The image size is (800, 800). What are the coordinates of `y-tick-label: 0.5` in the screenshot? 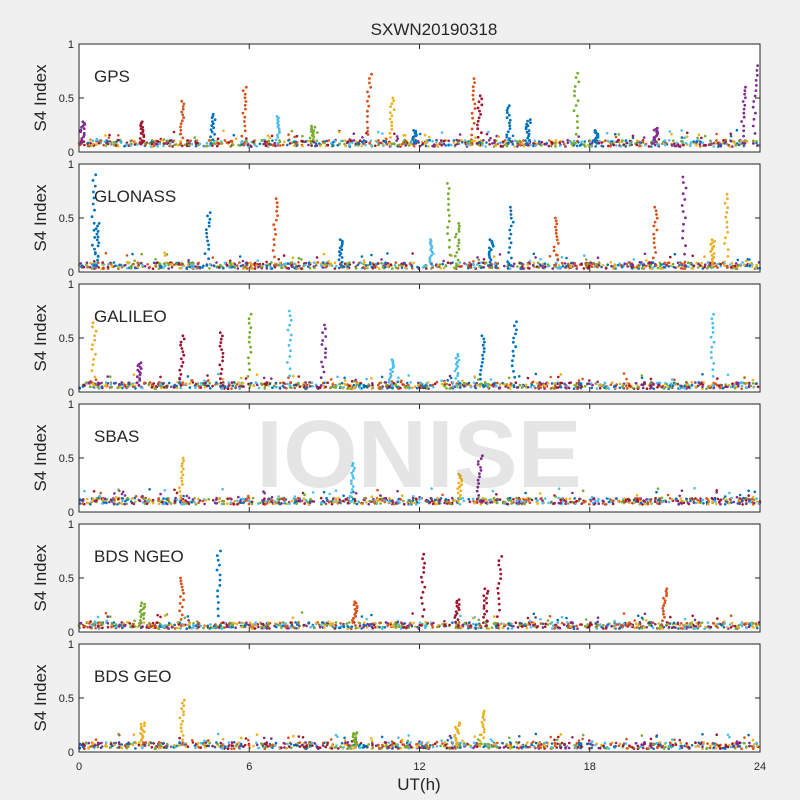 It's located at (66, 339).